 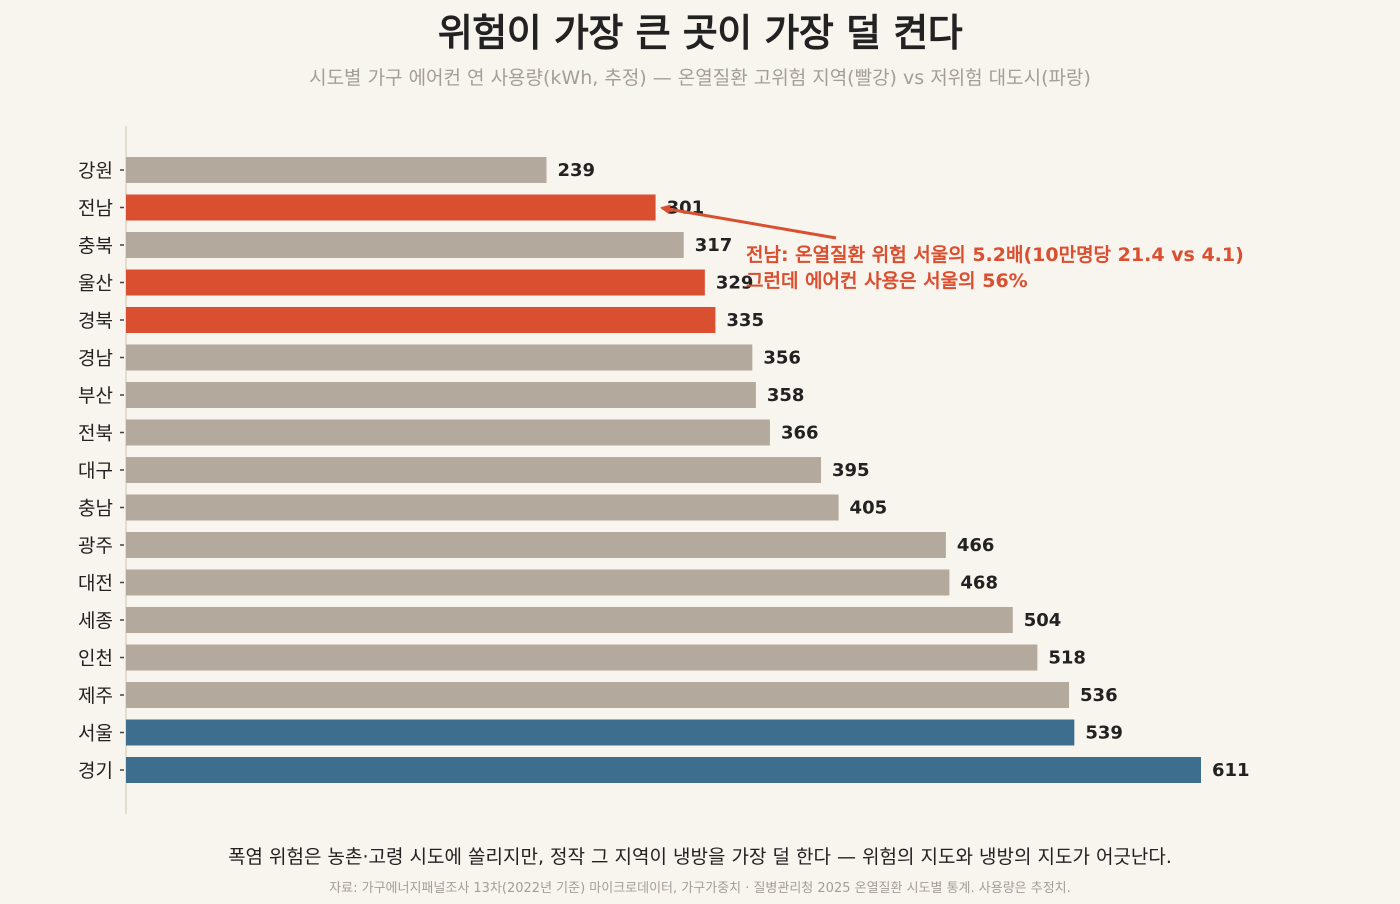 I want to click on value-label-울산: 329, so click(x=735, y=283).